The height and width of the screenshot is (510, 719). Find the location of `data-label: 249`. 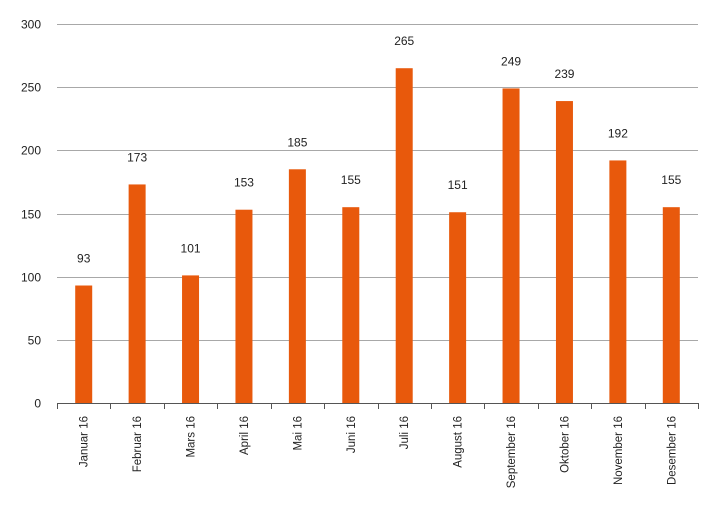

data-label: 249 is located at coordinates (511, 61).